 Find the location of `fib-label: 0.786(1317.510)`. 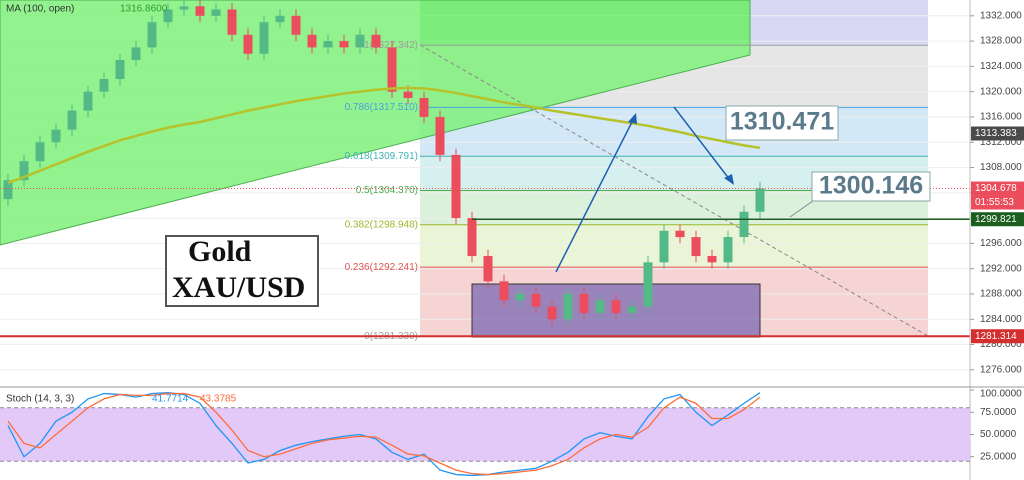

fib-label: 0.786(1317.510) is located at coordinates (381, 107).